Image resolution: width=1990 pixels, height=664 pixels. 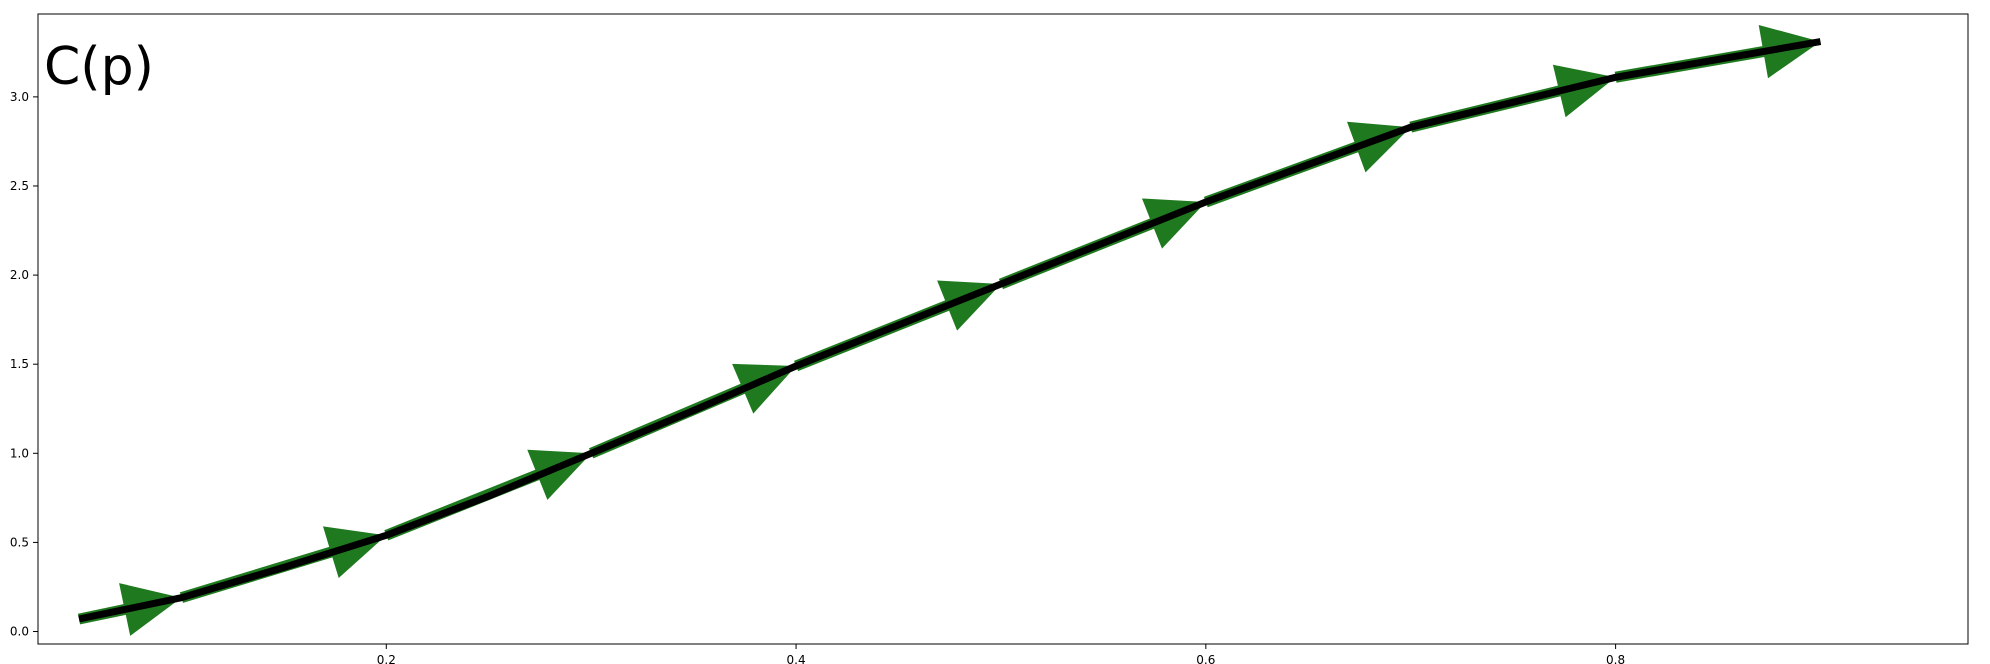 I want to click on y-tick-label: 0.5, so click(x=19, y=542).